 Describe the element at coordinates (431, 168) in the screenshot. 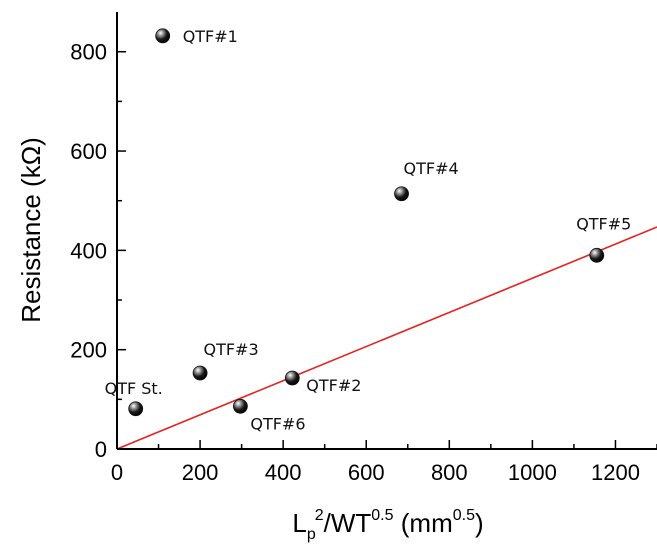

I see `data-point-label: QTF#4` at that location.